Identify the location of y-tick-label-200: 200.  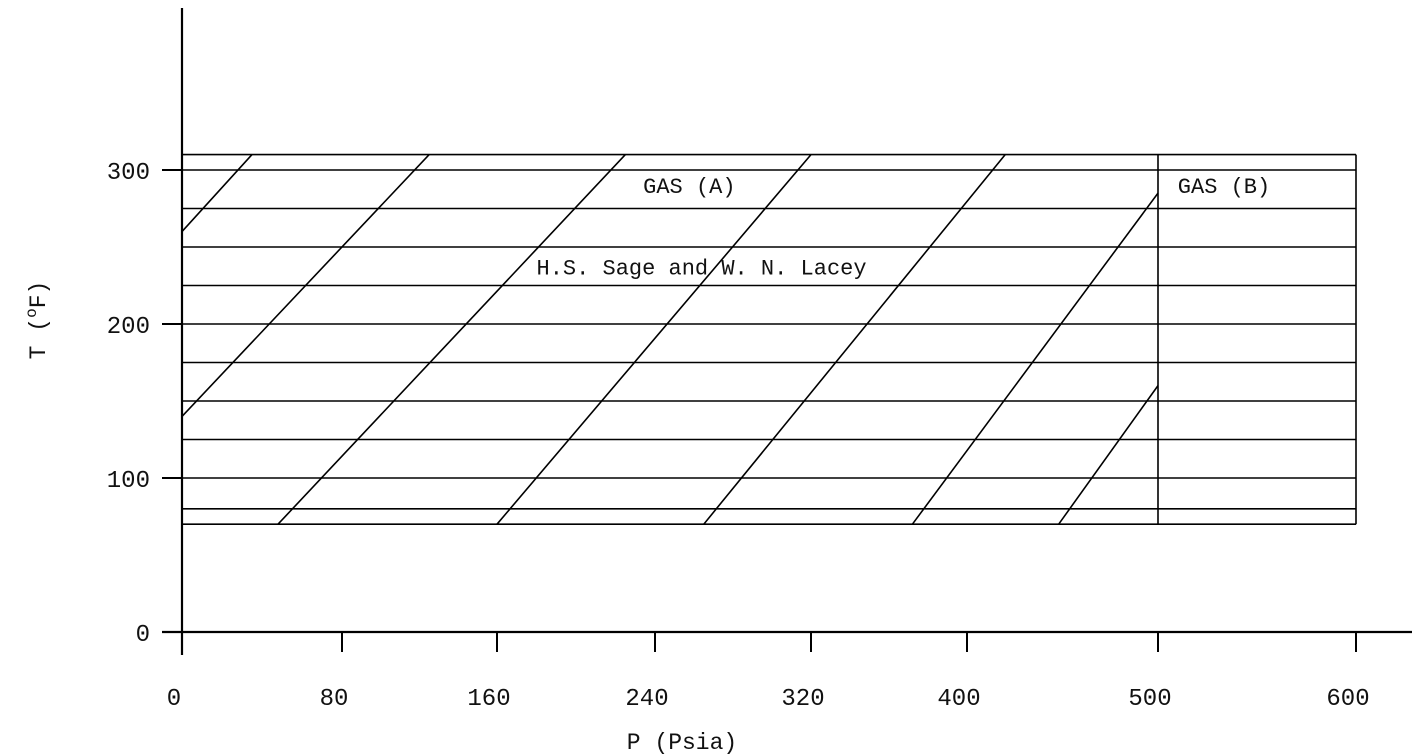
(128, 327).